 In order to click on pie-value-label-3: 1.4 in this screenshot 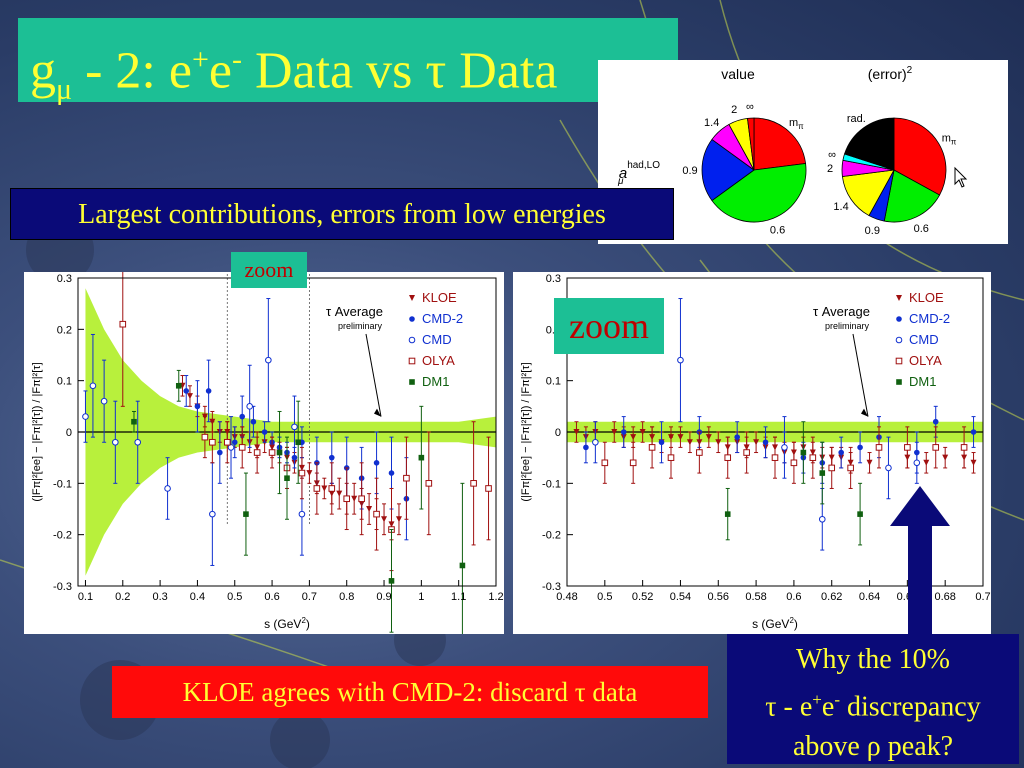, I will do `click(711, 123)`.